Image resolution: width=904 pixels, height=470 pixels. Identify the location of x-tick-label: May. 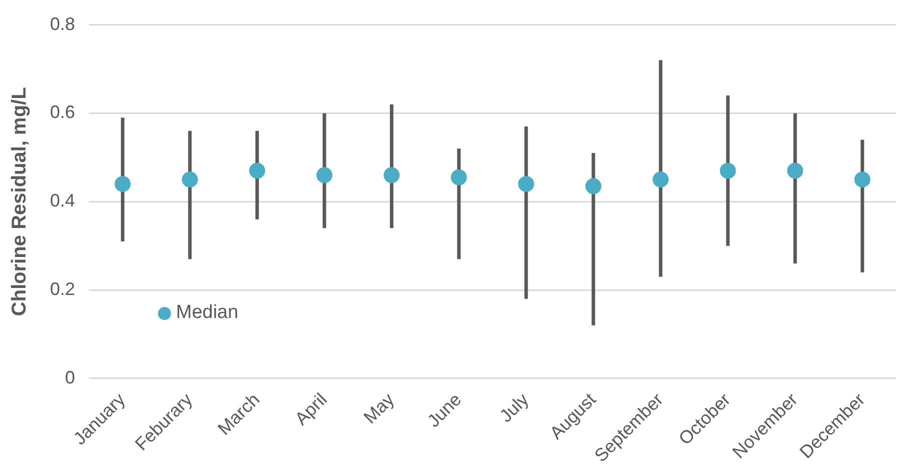
(379, 408).